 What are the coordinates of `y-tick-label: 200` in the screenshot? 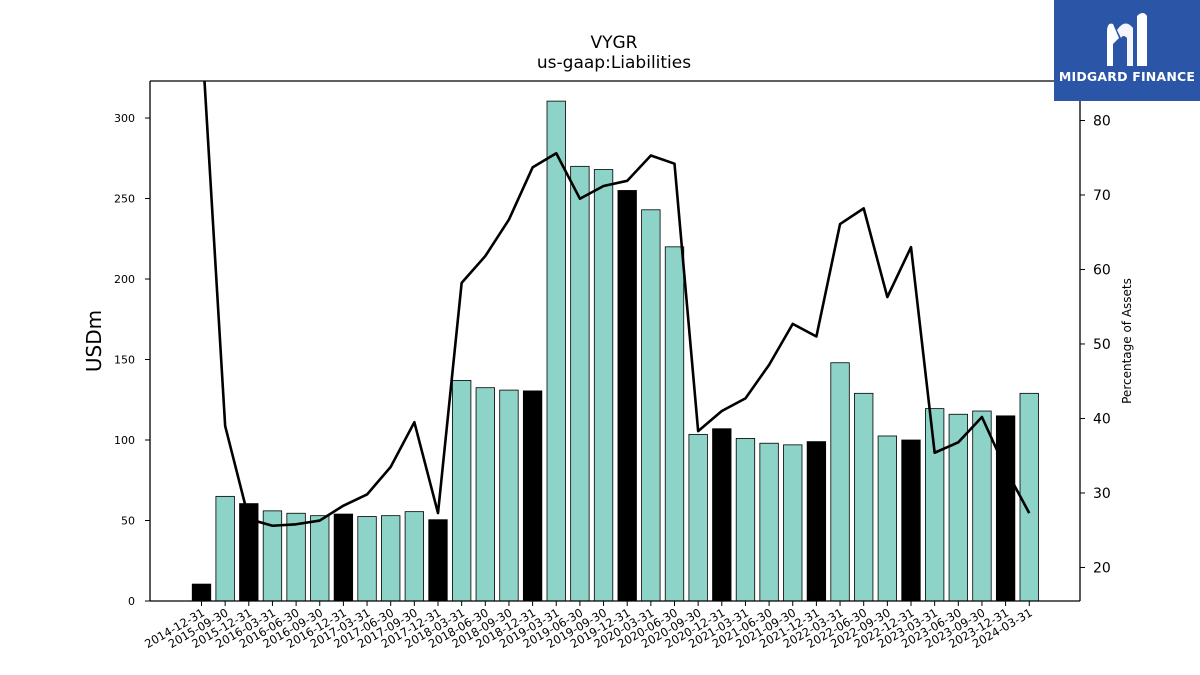 It's located at (124, 279).